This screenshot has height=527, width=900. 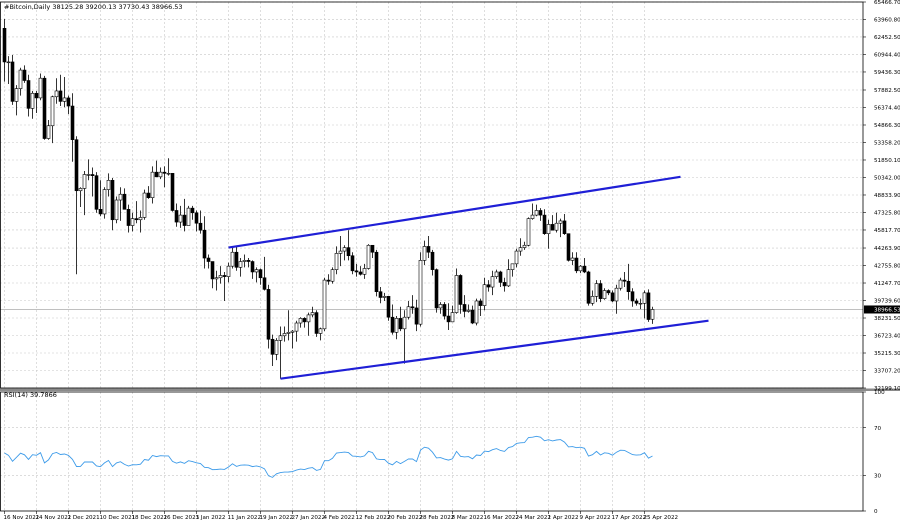 I want to click on time-tick-label: 18 Dec 2021, so click(x=150, y=518).